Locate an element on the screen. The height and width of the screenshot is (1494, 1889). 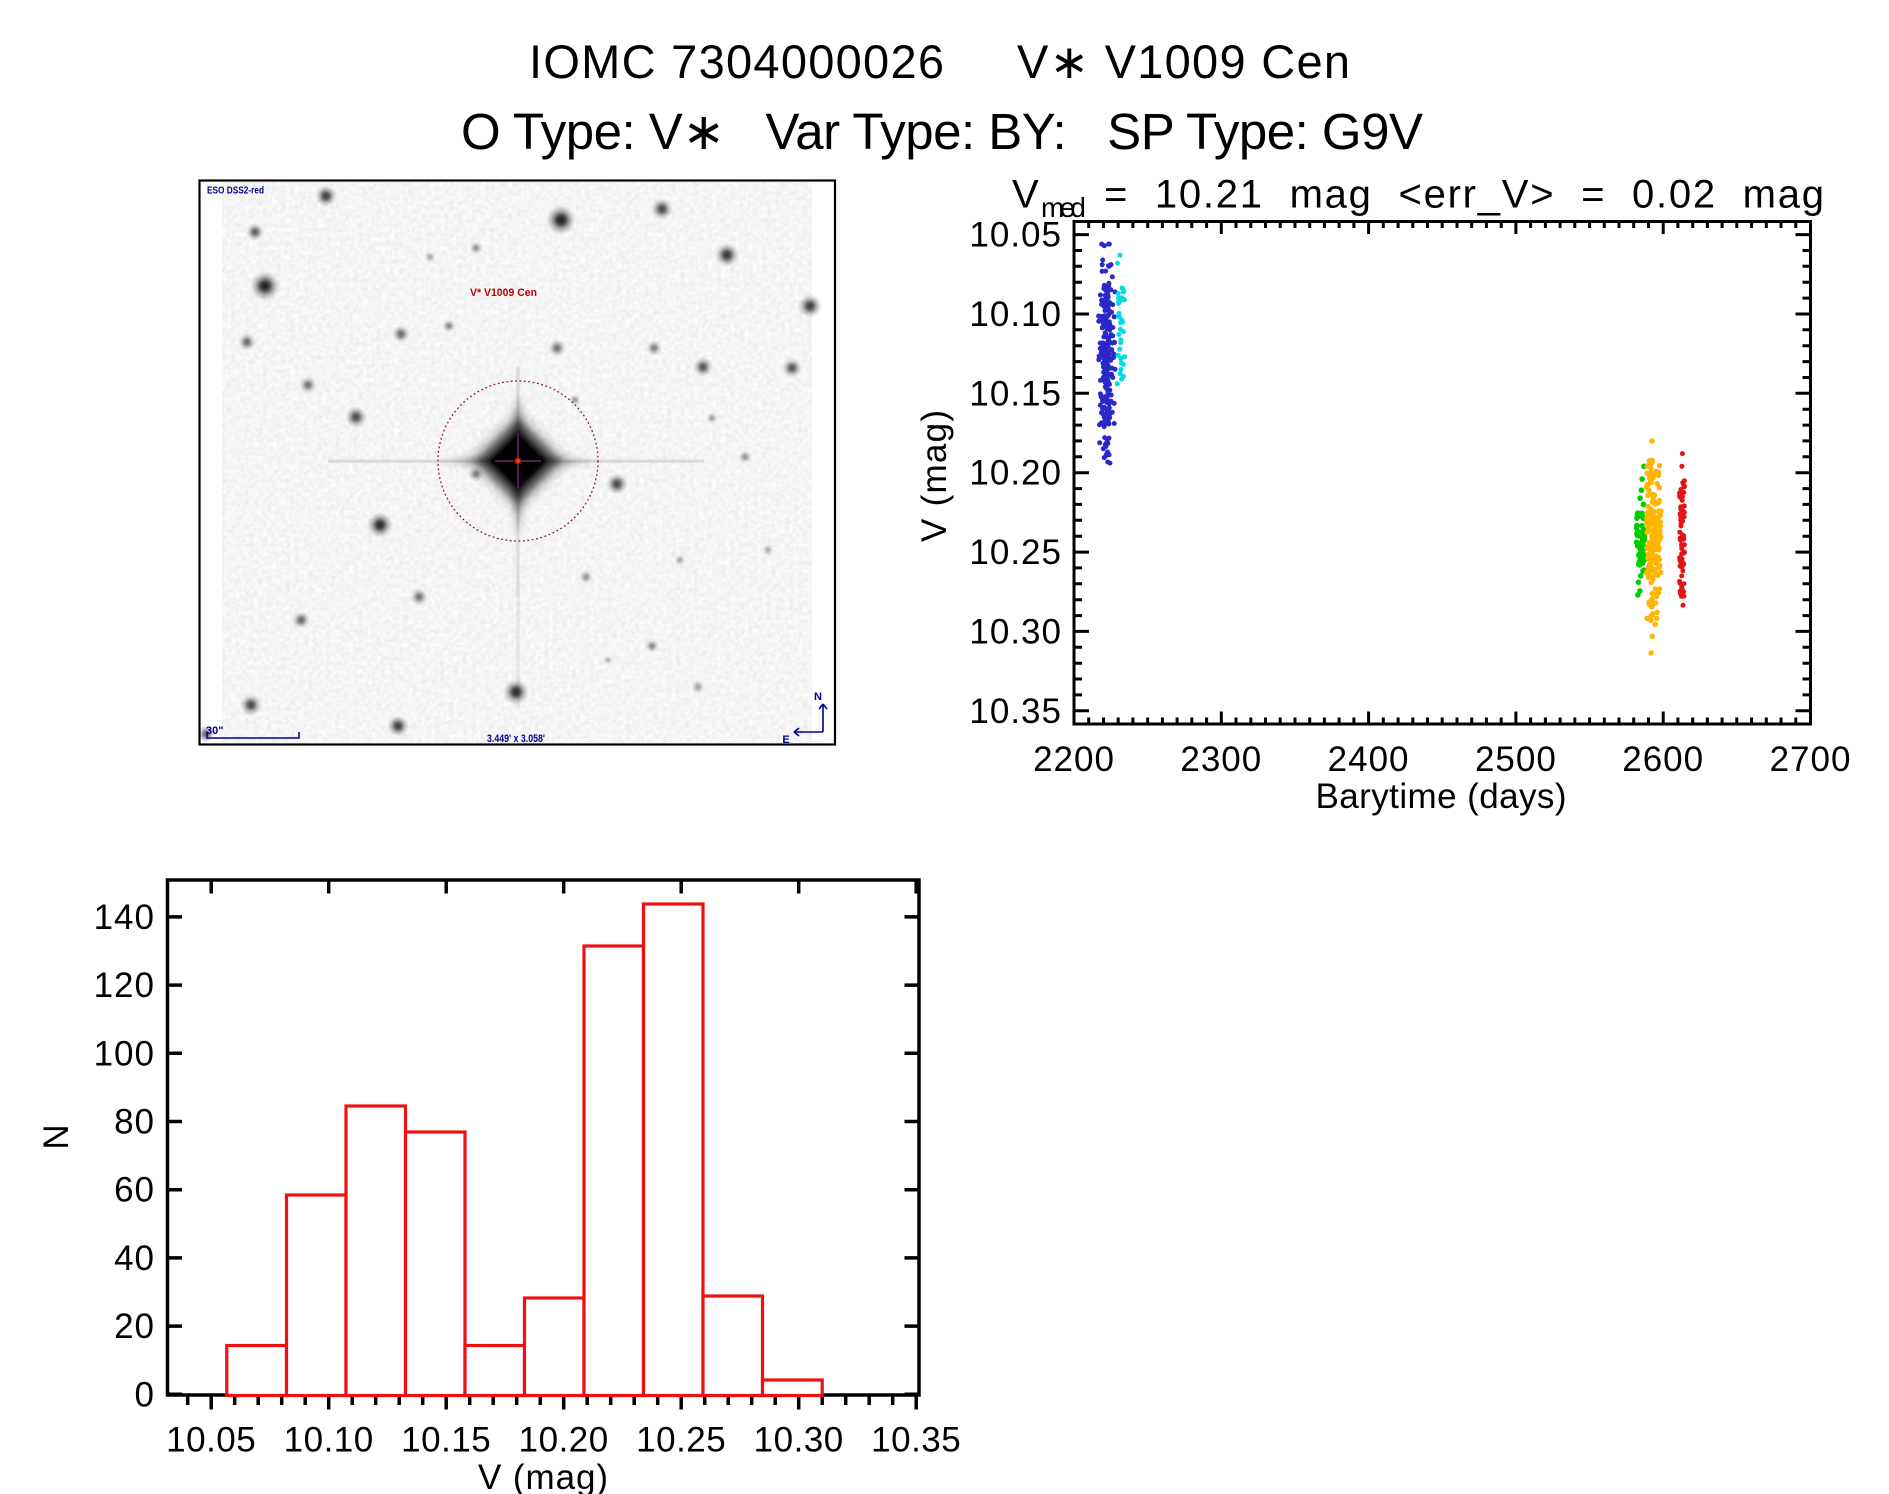
svg-text: 120 is located at coordinates (124, 985).